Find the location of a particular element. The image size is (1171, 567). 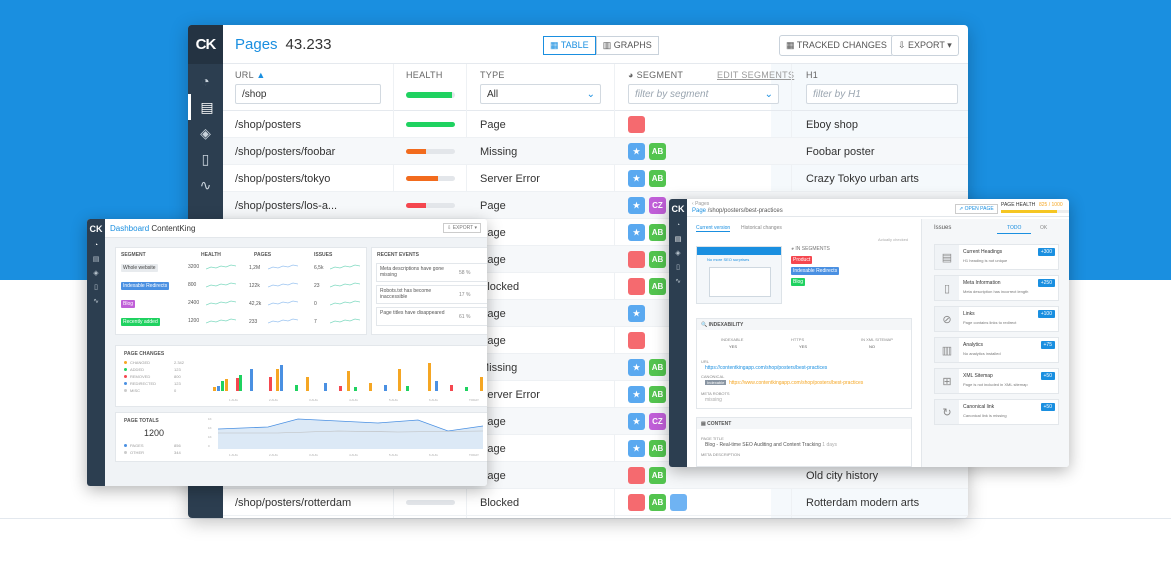

segment-filter-select: filter by segment ⌄ is located at coordinates (703, 94).